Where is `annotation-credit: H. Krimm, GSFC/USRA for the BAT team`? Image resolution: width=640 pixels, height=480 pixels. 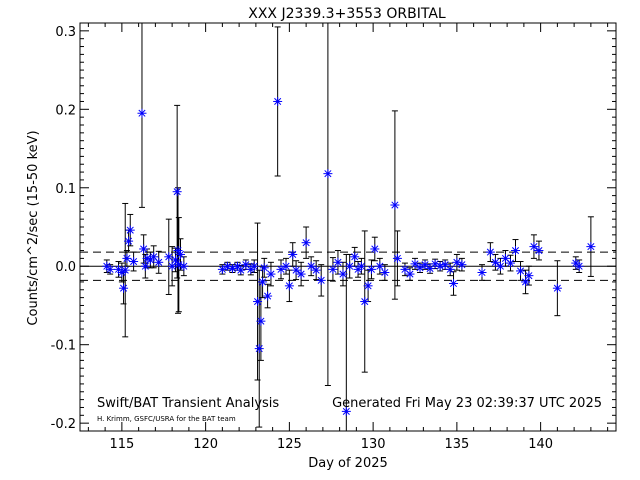 annotation-credit: H. Krimm, GSFC/USRA for the BAT team is located at coordinates (166, 419).